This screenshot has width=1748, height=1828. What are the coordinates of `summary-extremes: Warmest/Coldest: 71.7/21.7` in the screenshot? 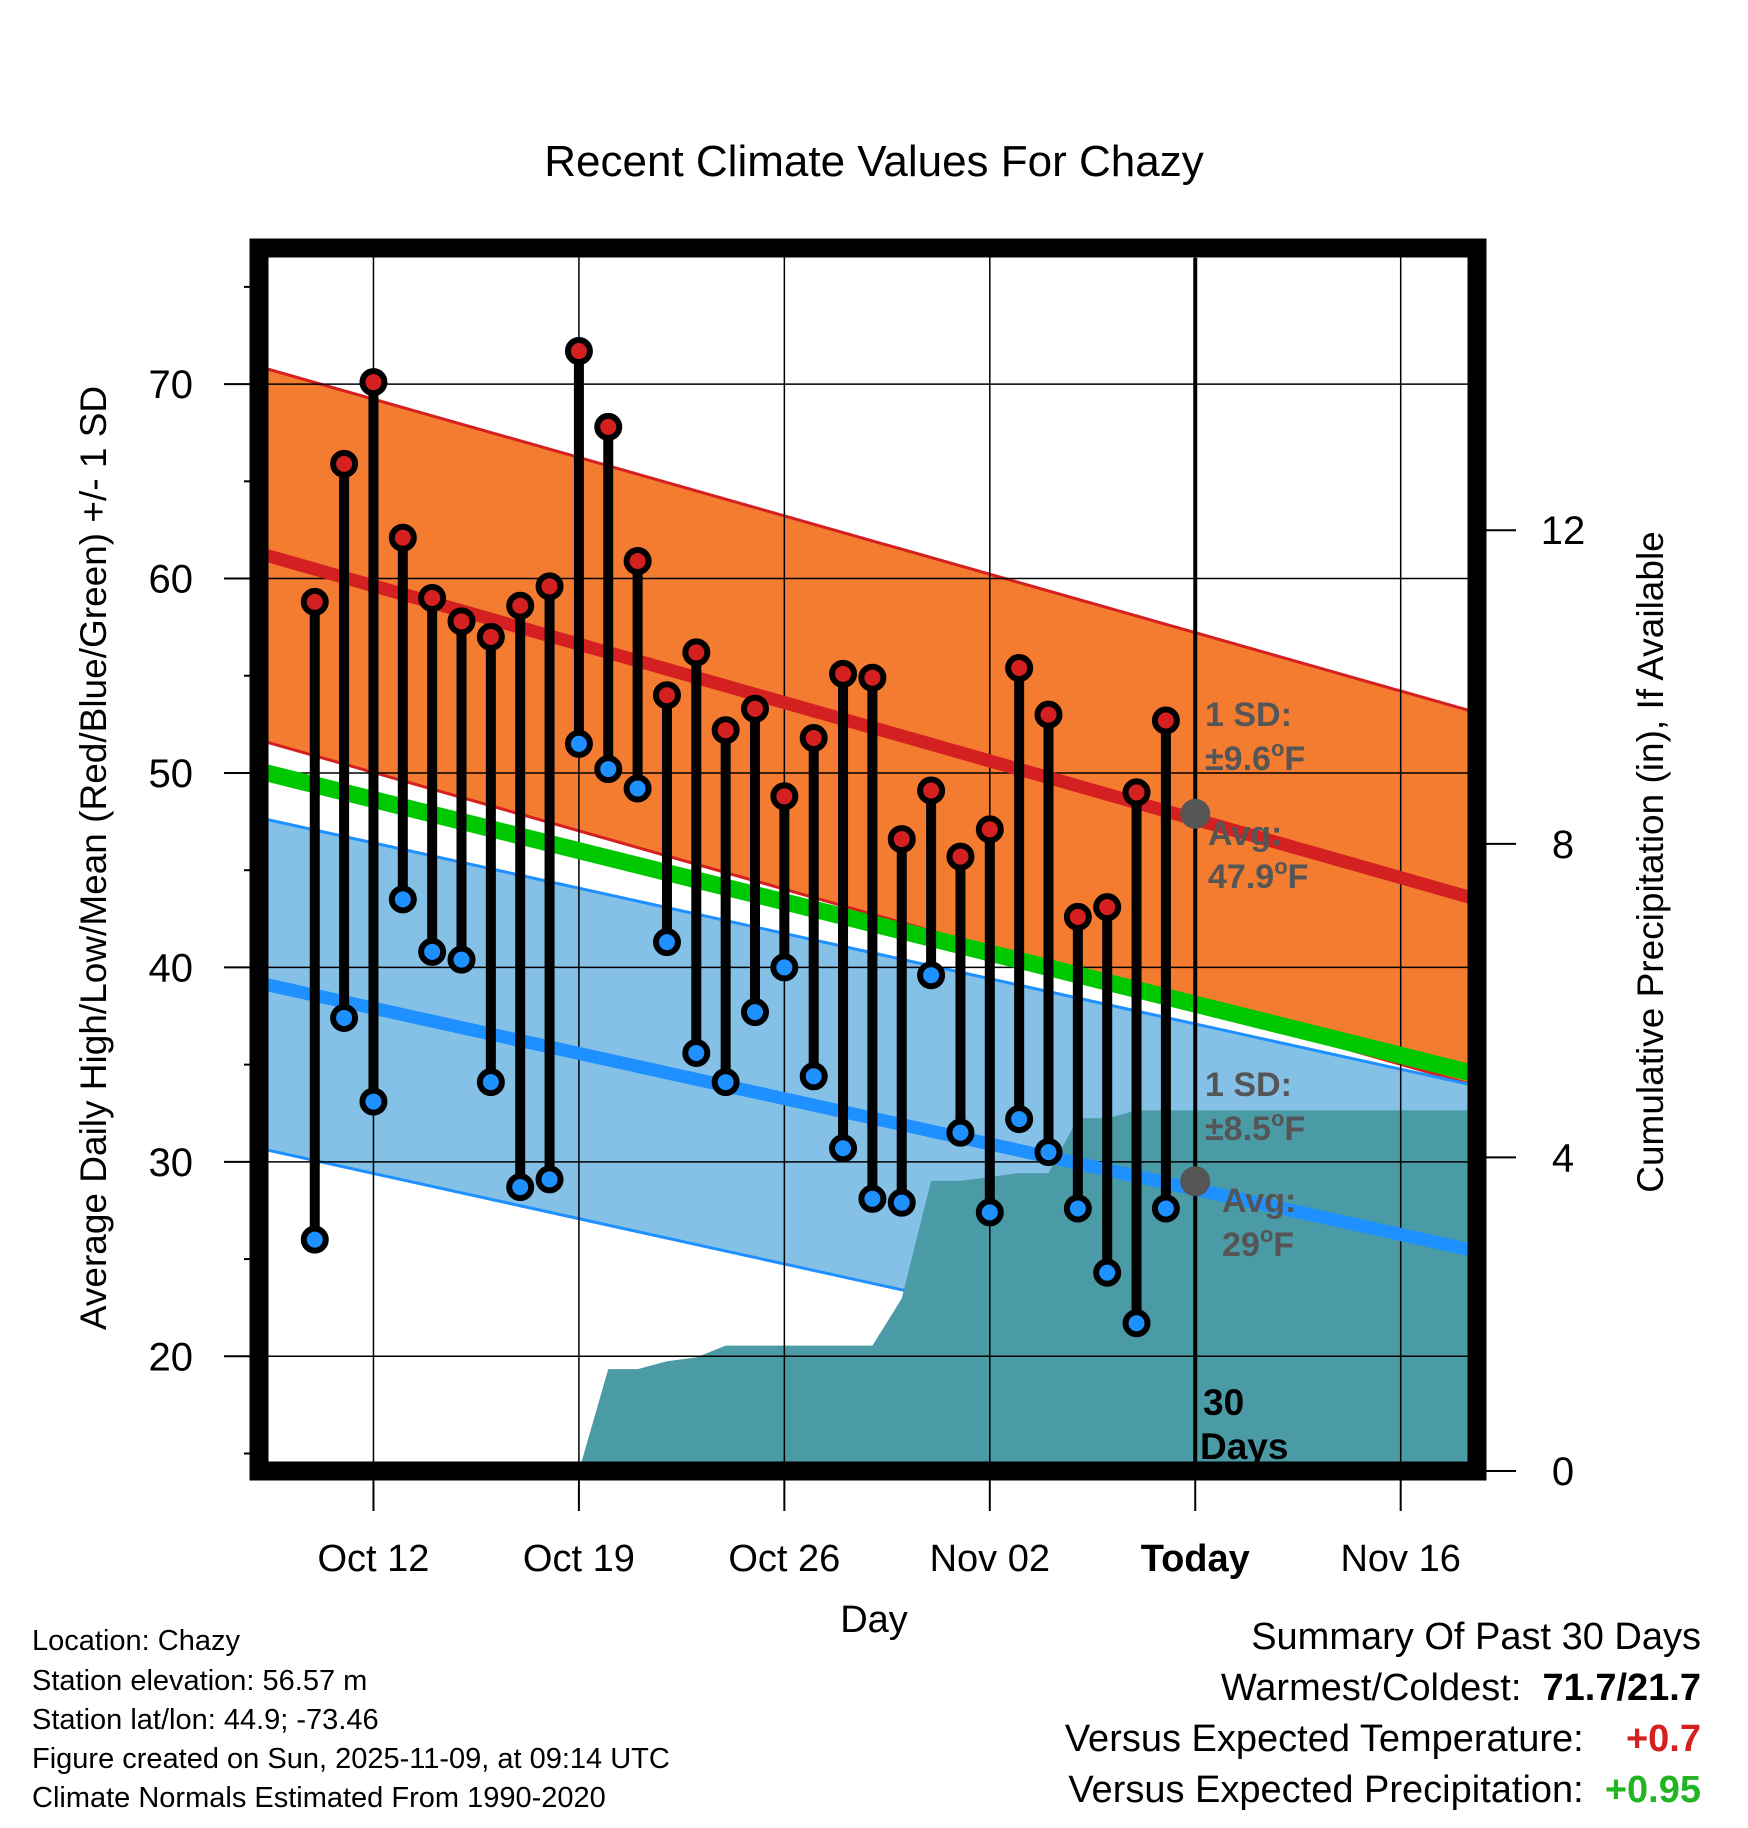 It's located at (1461, 1688).